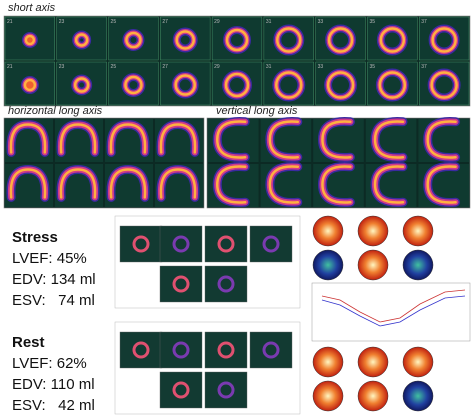  I want to click on stress-esv: ESV: 74 ml, so click(53, 300).